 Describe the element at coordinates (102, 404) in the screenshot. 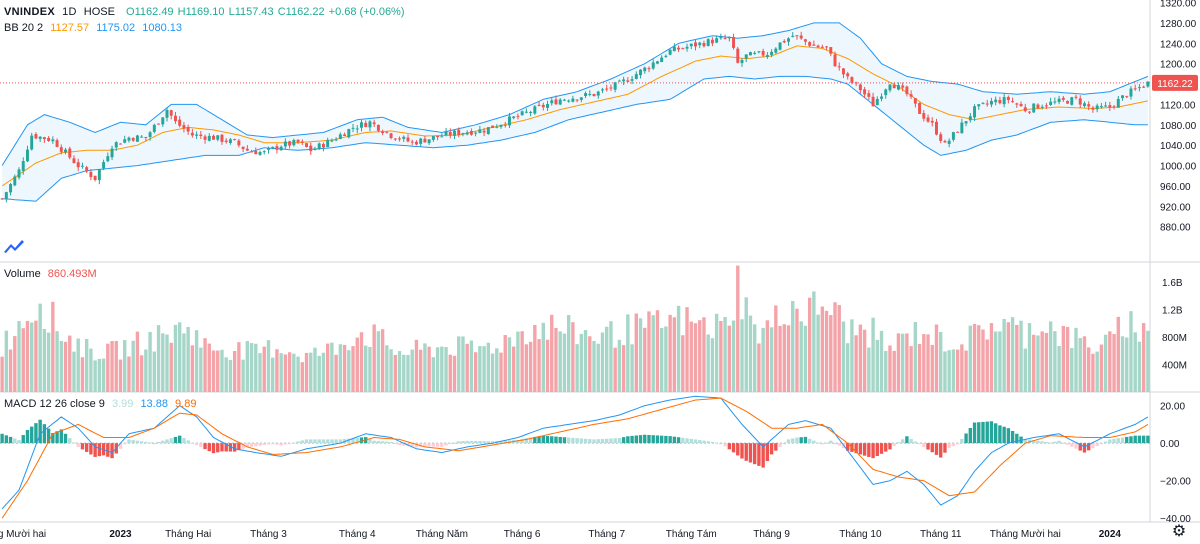

I see `macd-legend: MACD 12 26 close 9 3.99 13.88 9.89` at that location.